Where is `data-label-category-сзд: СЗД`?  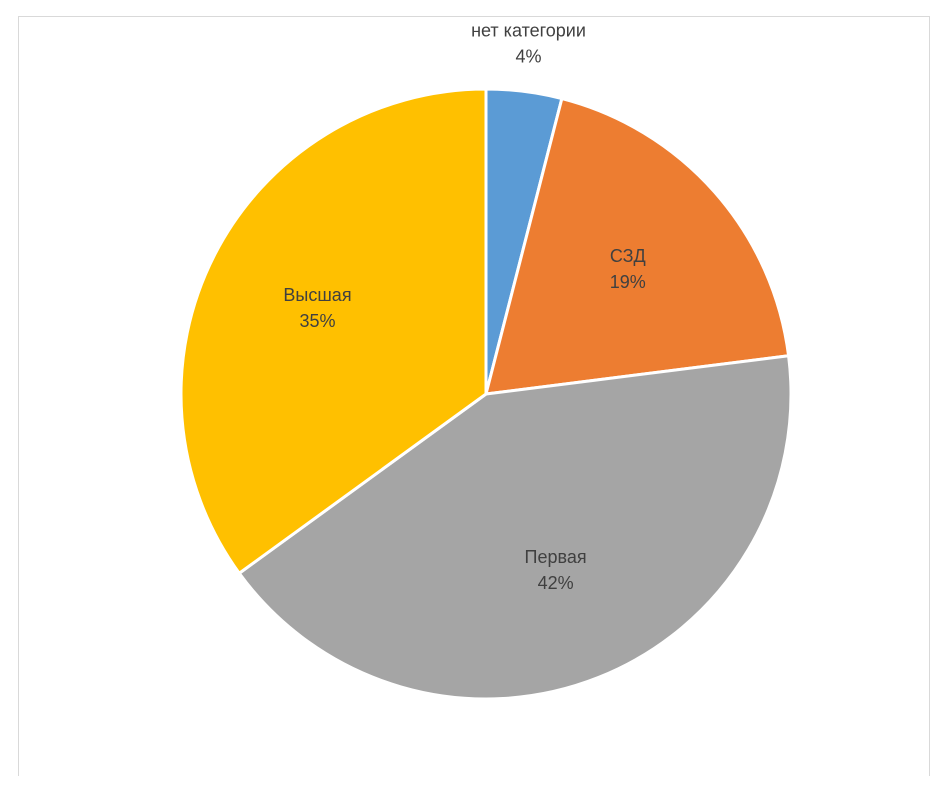
data-label-category-сзд: СЗД is located at coordinates (628, 256).